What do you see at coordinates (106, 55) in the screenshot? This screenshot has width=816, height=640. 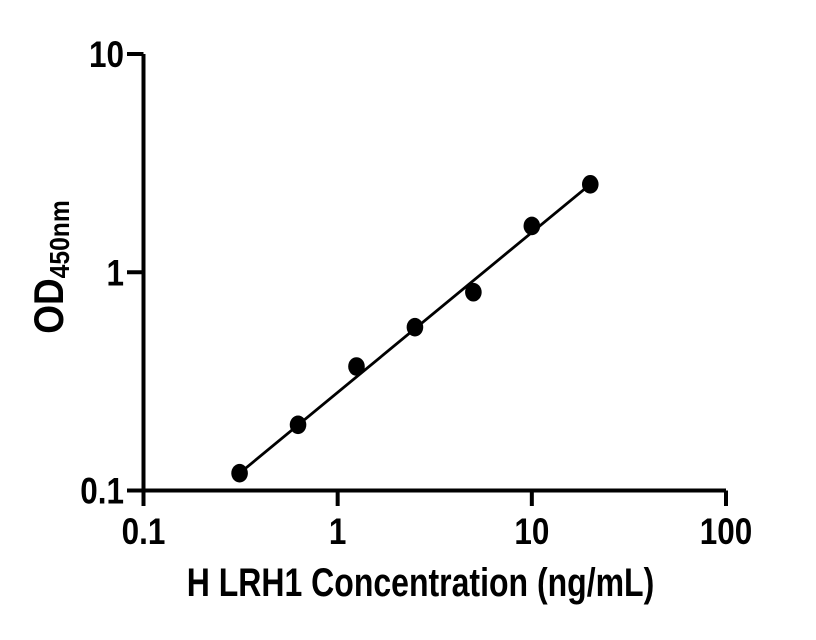 I see `y-tick-label: 10` at bounding box center [106, 55].